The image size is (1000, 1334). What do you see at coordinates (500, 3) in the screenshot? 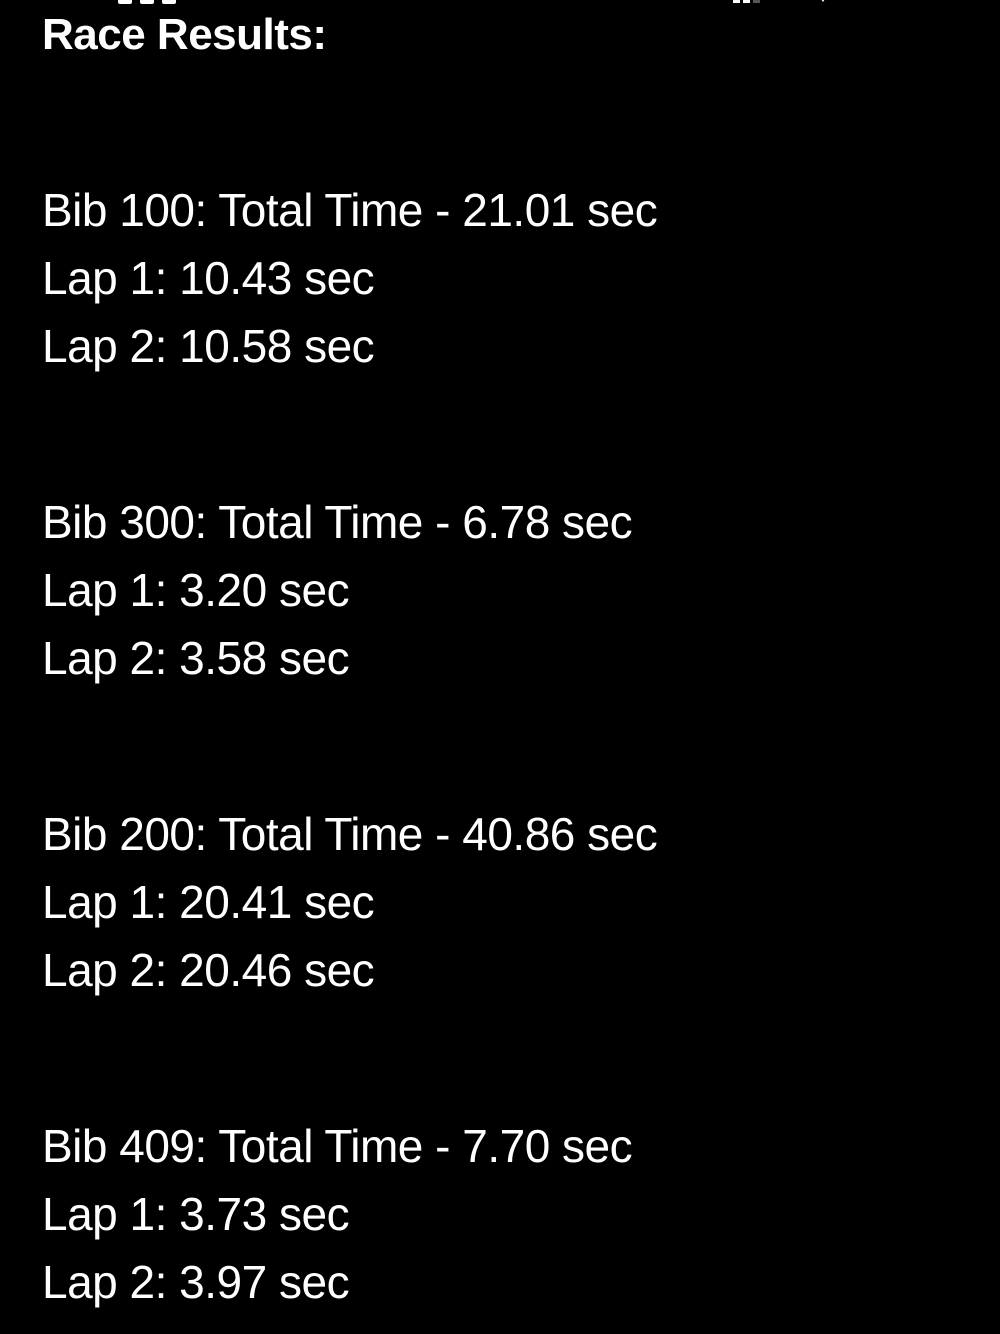
I see `status-bar` at bounding box center [500, 3].